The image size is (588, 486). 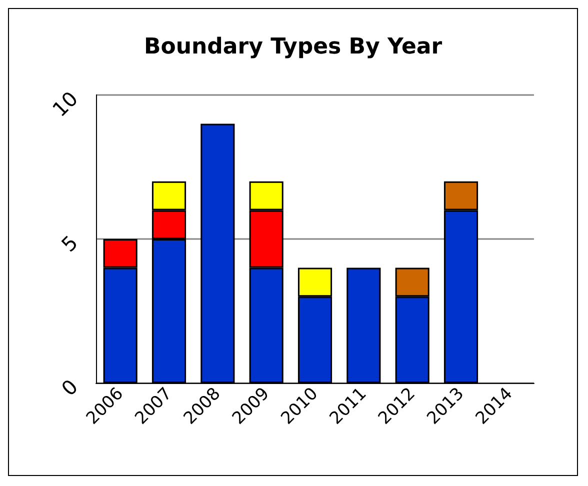 What do you see at coordinates (293, 47) in the screenshot?
I see `chart-title: Boundary Types By Year` at bounding box center [293, 47].